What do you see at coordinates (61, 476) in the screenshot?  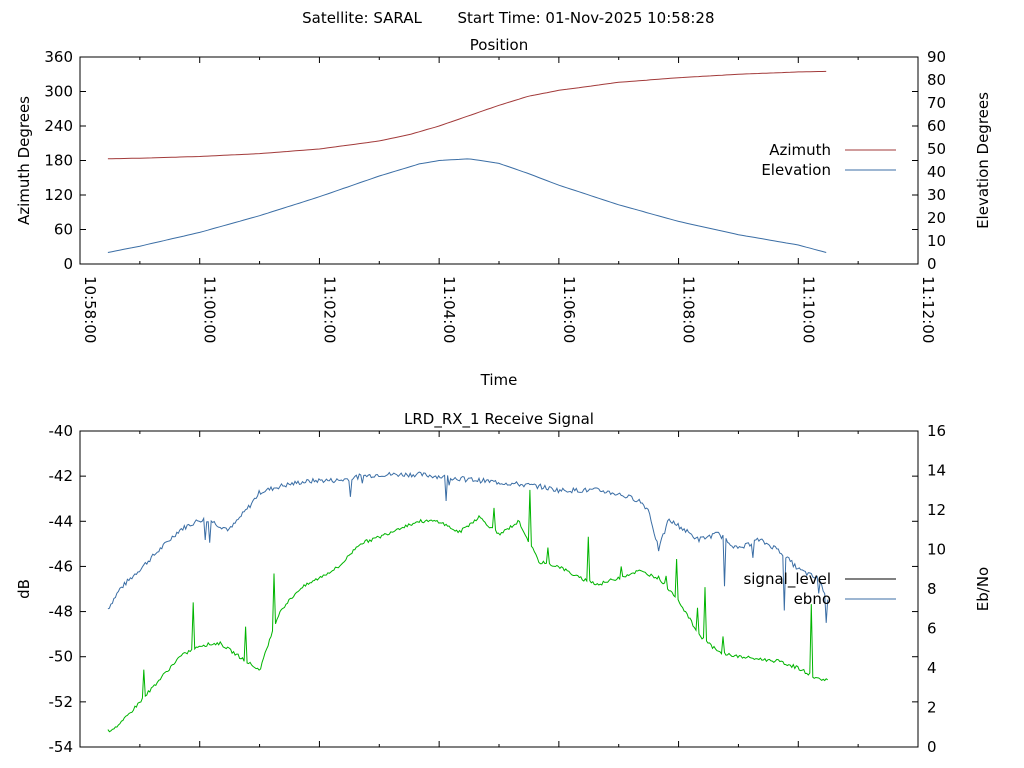 I see `y-tick-label: -42` at bounding box center [61, 476].